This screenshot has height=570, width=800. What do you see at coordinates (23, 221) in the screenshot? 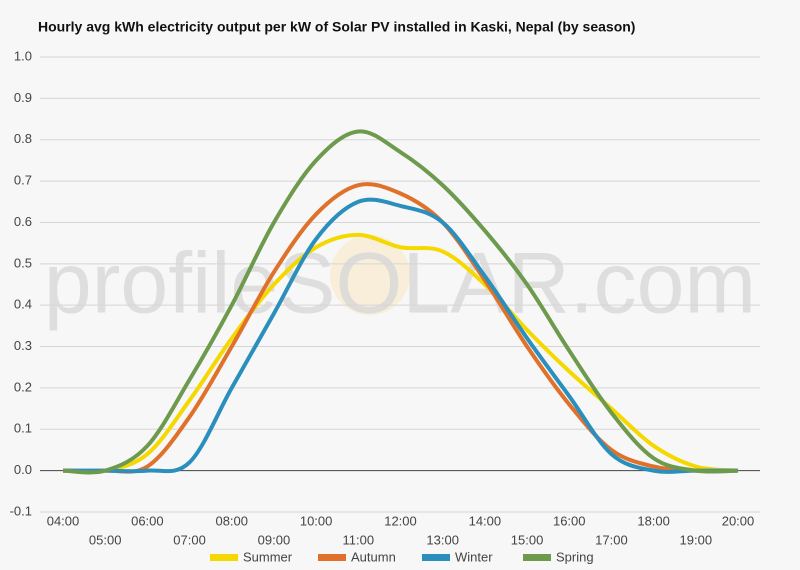
I see `y-tick-label: 0.6` at bounding box center [23, 221].